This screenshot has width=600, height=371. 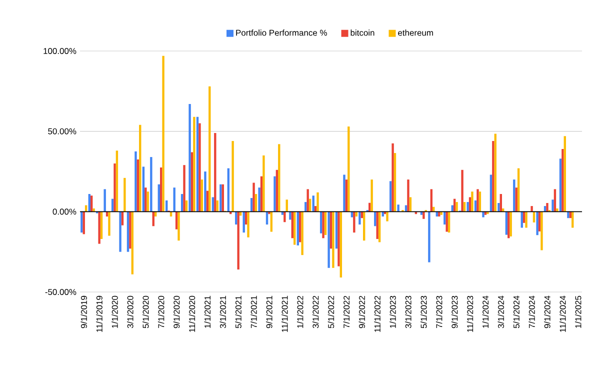 I want to click on x-tick-label: 11/1/2023, so click(x=470, y=314).